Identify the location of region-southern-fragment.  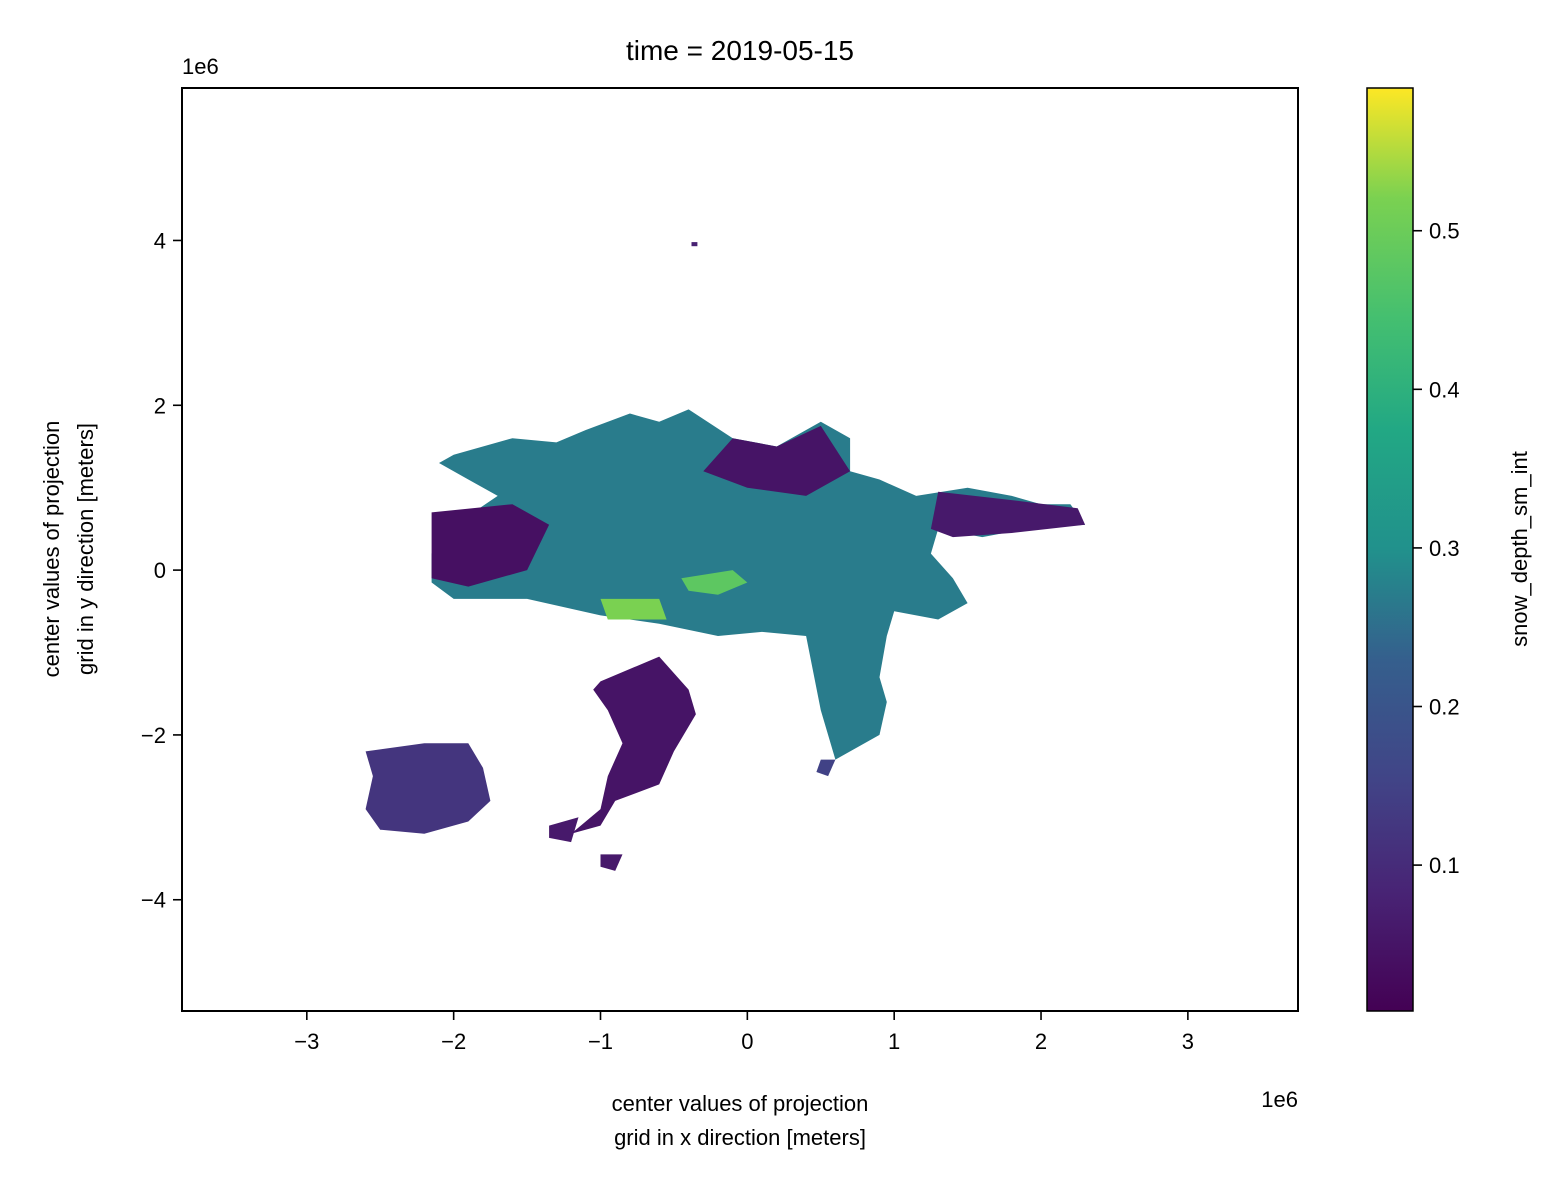
(564, 830).